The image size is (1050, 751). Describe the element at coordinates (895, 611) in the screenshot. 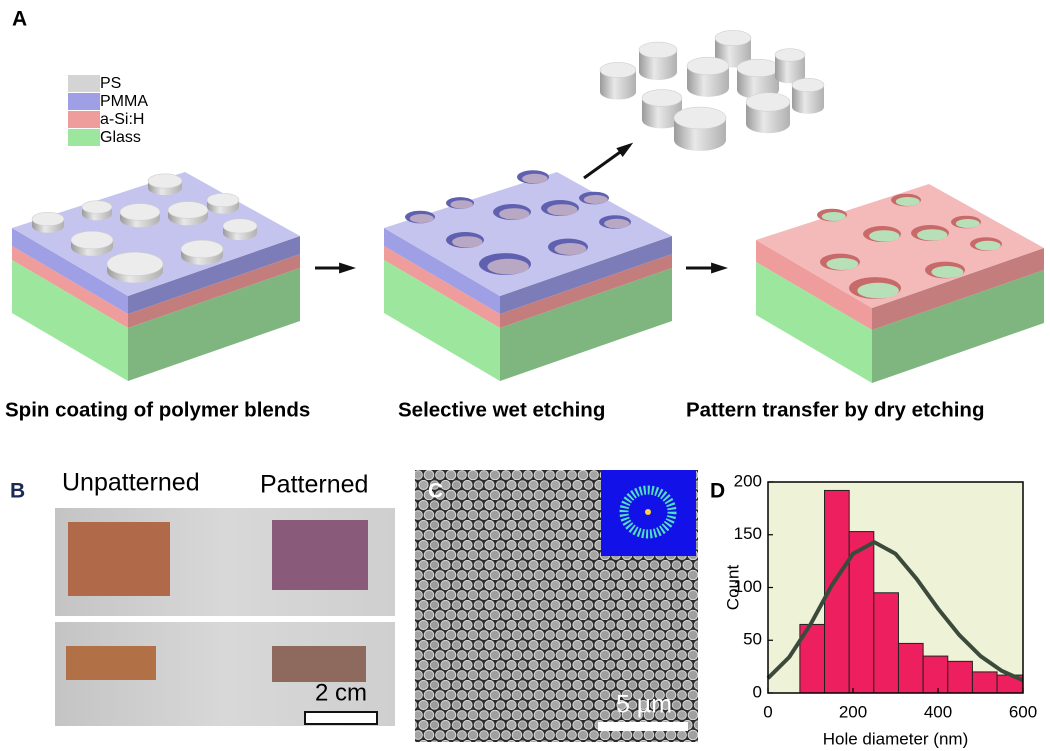

I see `fit-curve` at that location.